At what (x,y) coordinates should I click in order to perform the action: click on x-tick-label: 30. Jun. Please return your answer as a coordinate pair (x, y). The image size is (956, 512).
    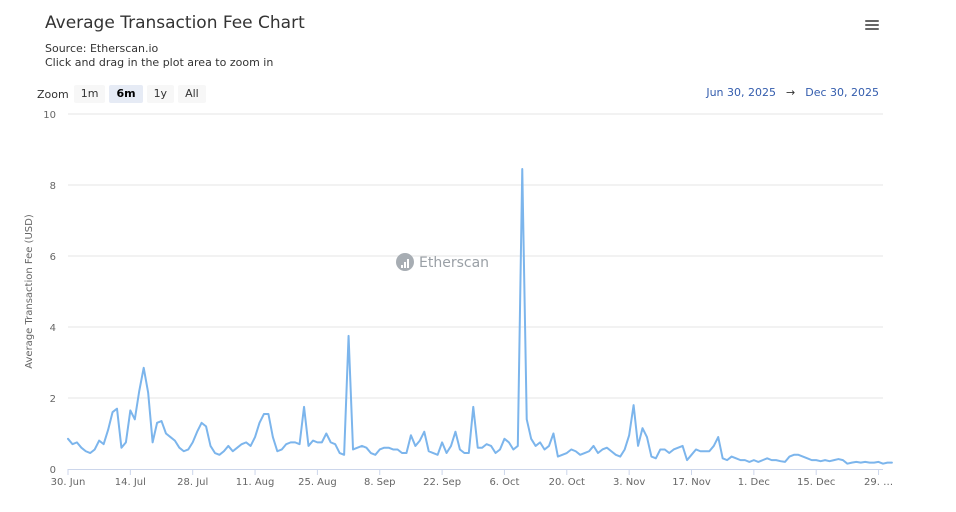
    Looking at the image, I should click on (68, 482).